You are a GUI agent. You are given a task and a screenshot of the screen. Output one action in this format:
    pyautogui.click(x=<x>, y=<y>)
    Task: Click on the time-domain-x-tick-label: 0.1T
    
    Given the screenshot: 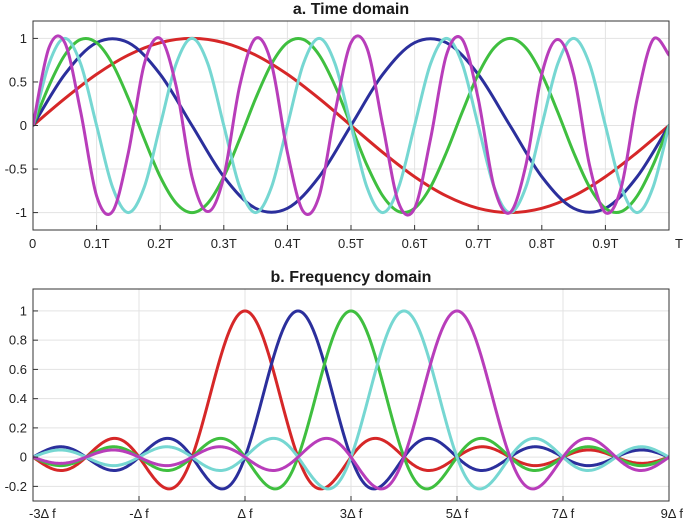 What is the action you would take?
    pyautogui.click(x=97, y=243)
    